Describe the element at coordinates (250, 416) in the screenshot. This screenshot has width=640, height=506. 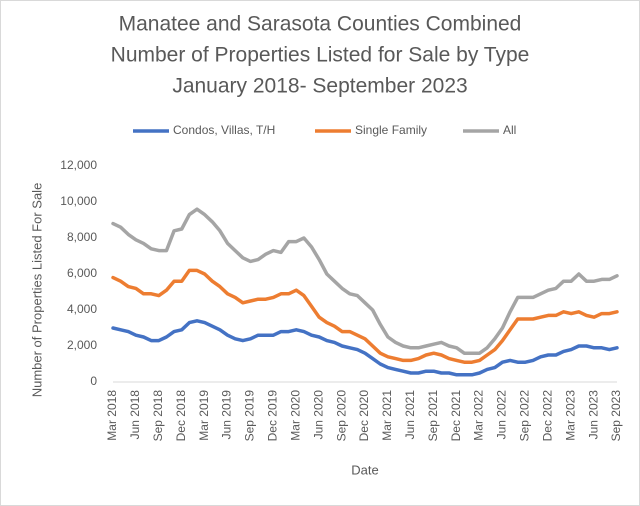
I see `x-tick-label: Sep 2019` at that location.